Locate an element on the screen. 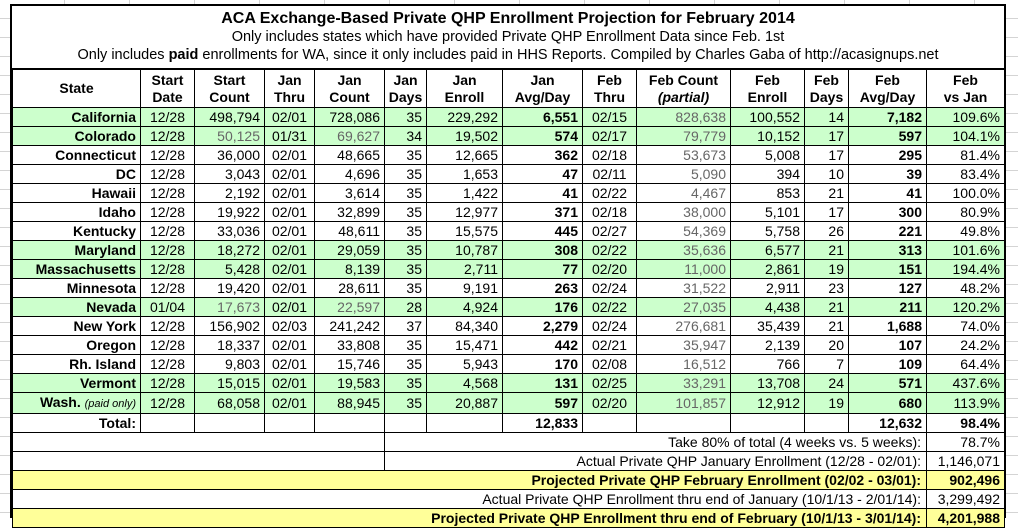 Image resolution: width=1018 pixels, height=528 pixels. cell-feb_count_partial: 101,857 is located at coordinates (683, 403).